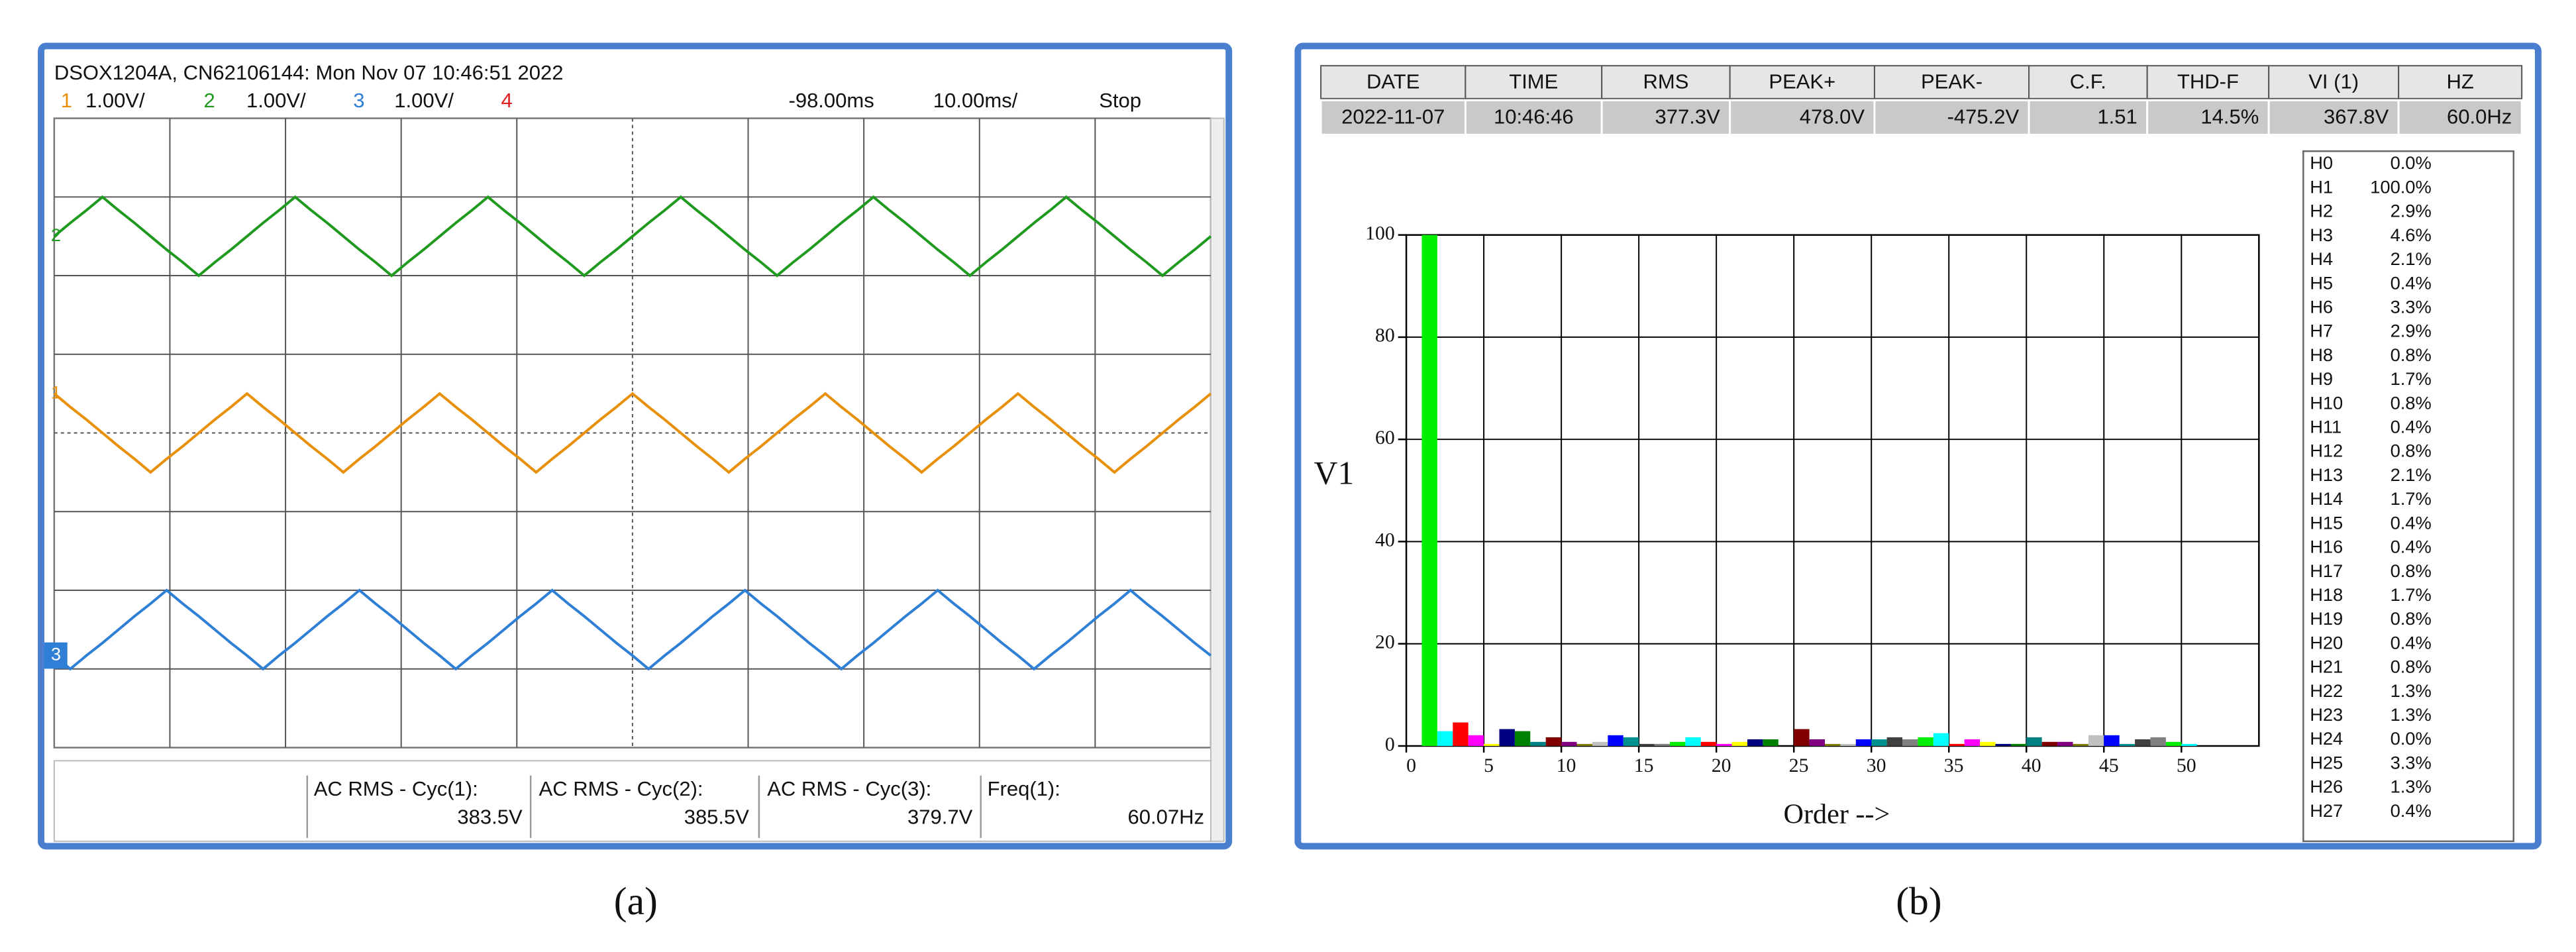 Image resolution: width=2576 pixels, height=952 pixels. Describe the element at coordinates (2400, 186) in the screenshot. I see `harmonic-percent: 100.0%` at that location.